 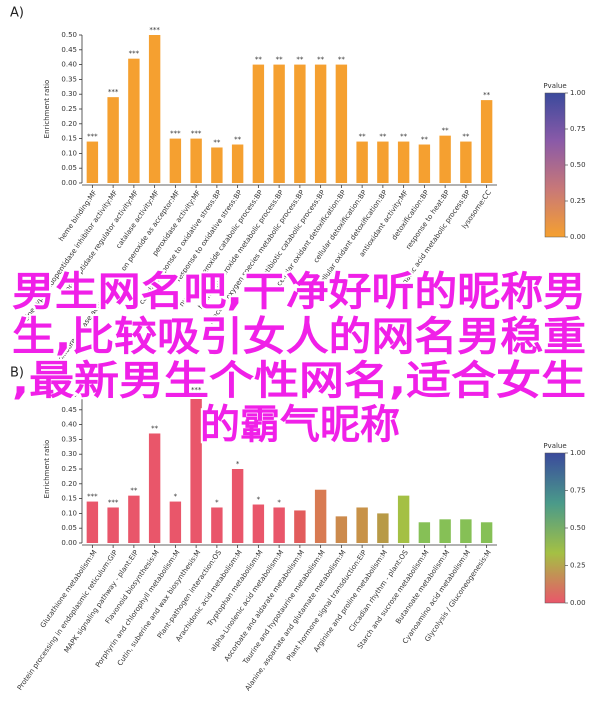 I want to click on colorbar-tick-label: 0.00, so click(x=578, y=603).